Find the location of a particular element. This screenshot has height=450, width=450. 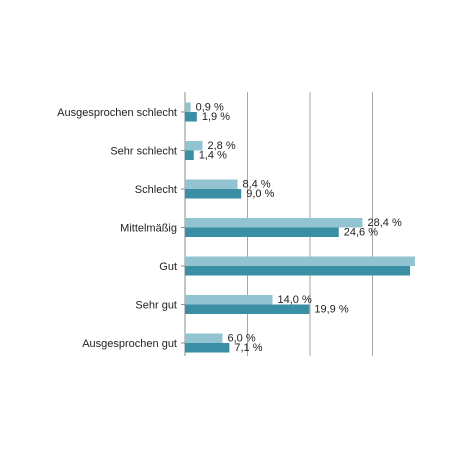

category-label: Mittelmäßig is located at coordinates (148, 229).